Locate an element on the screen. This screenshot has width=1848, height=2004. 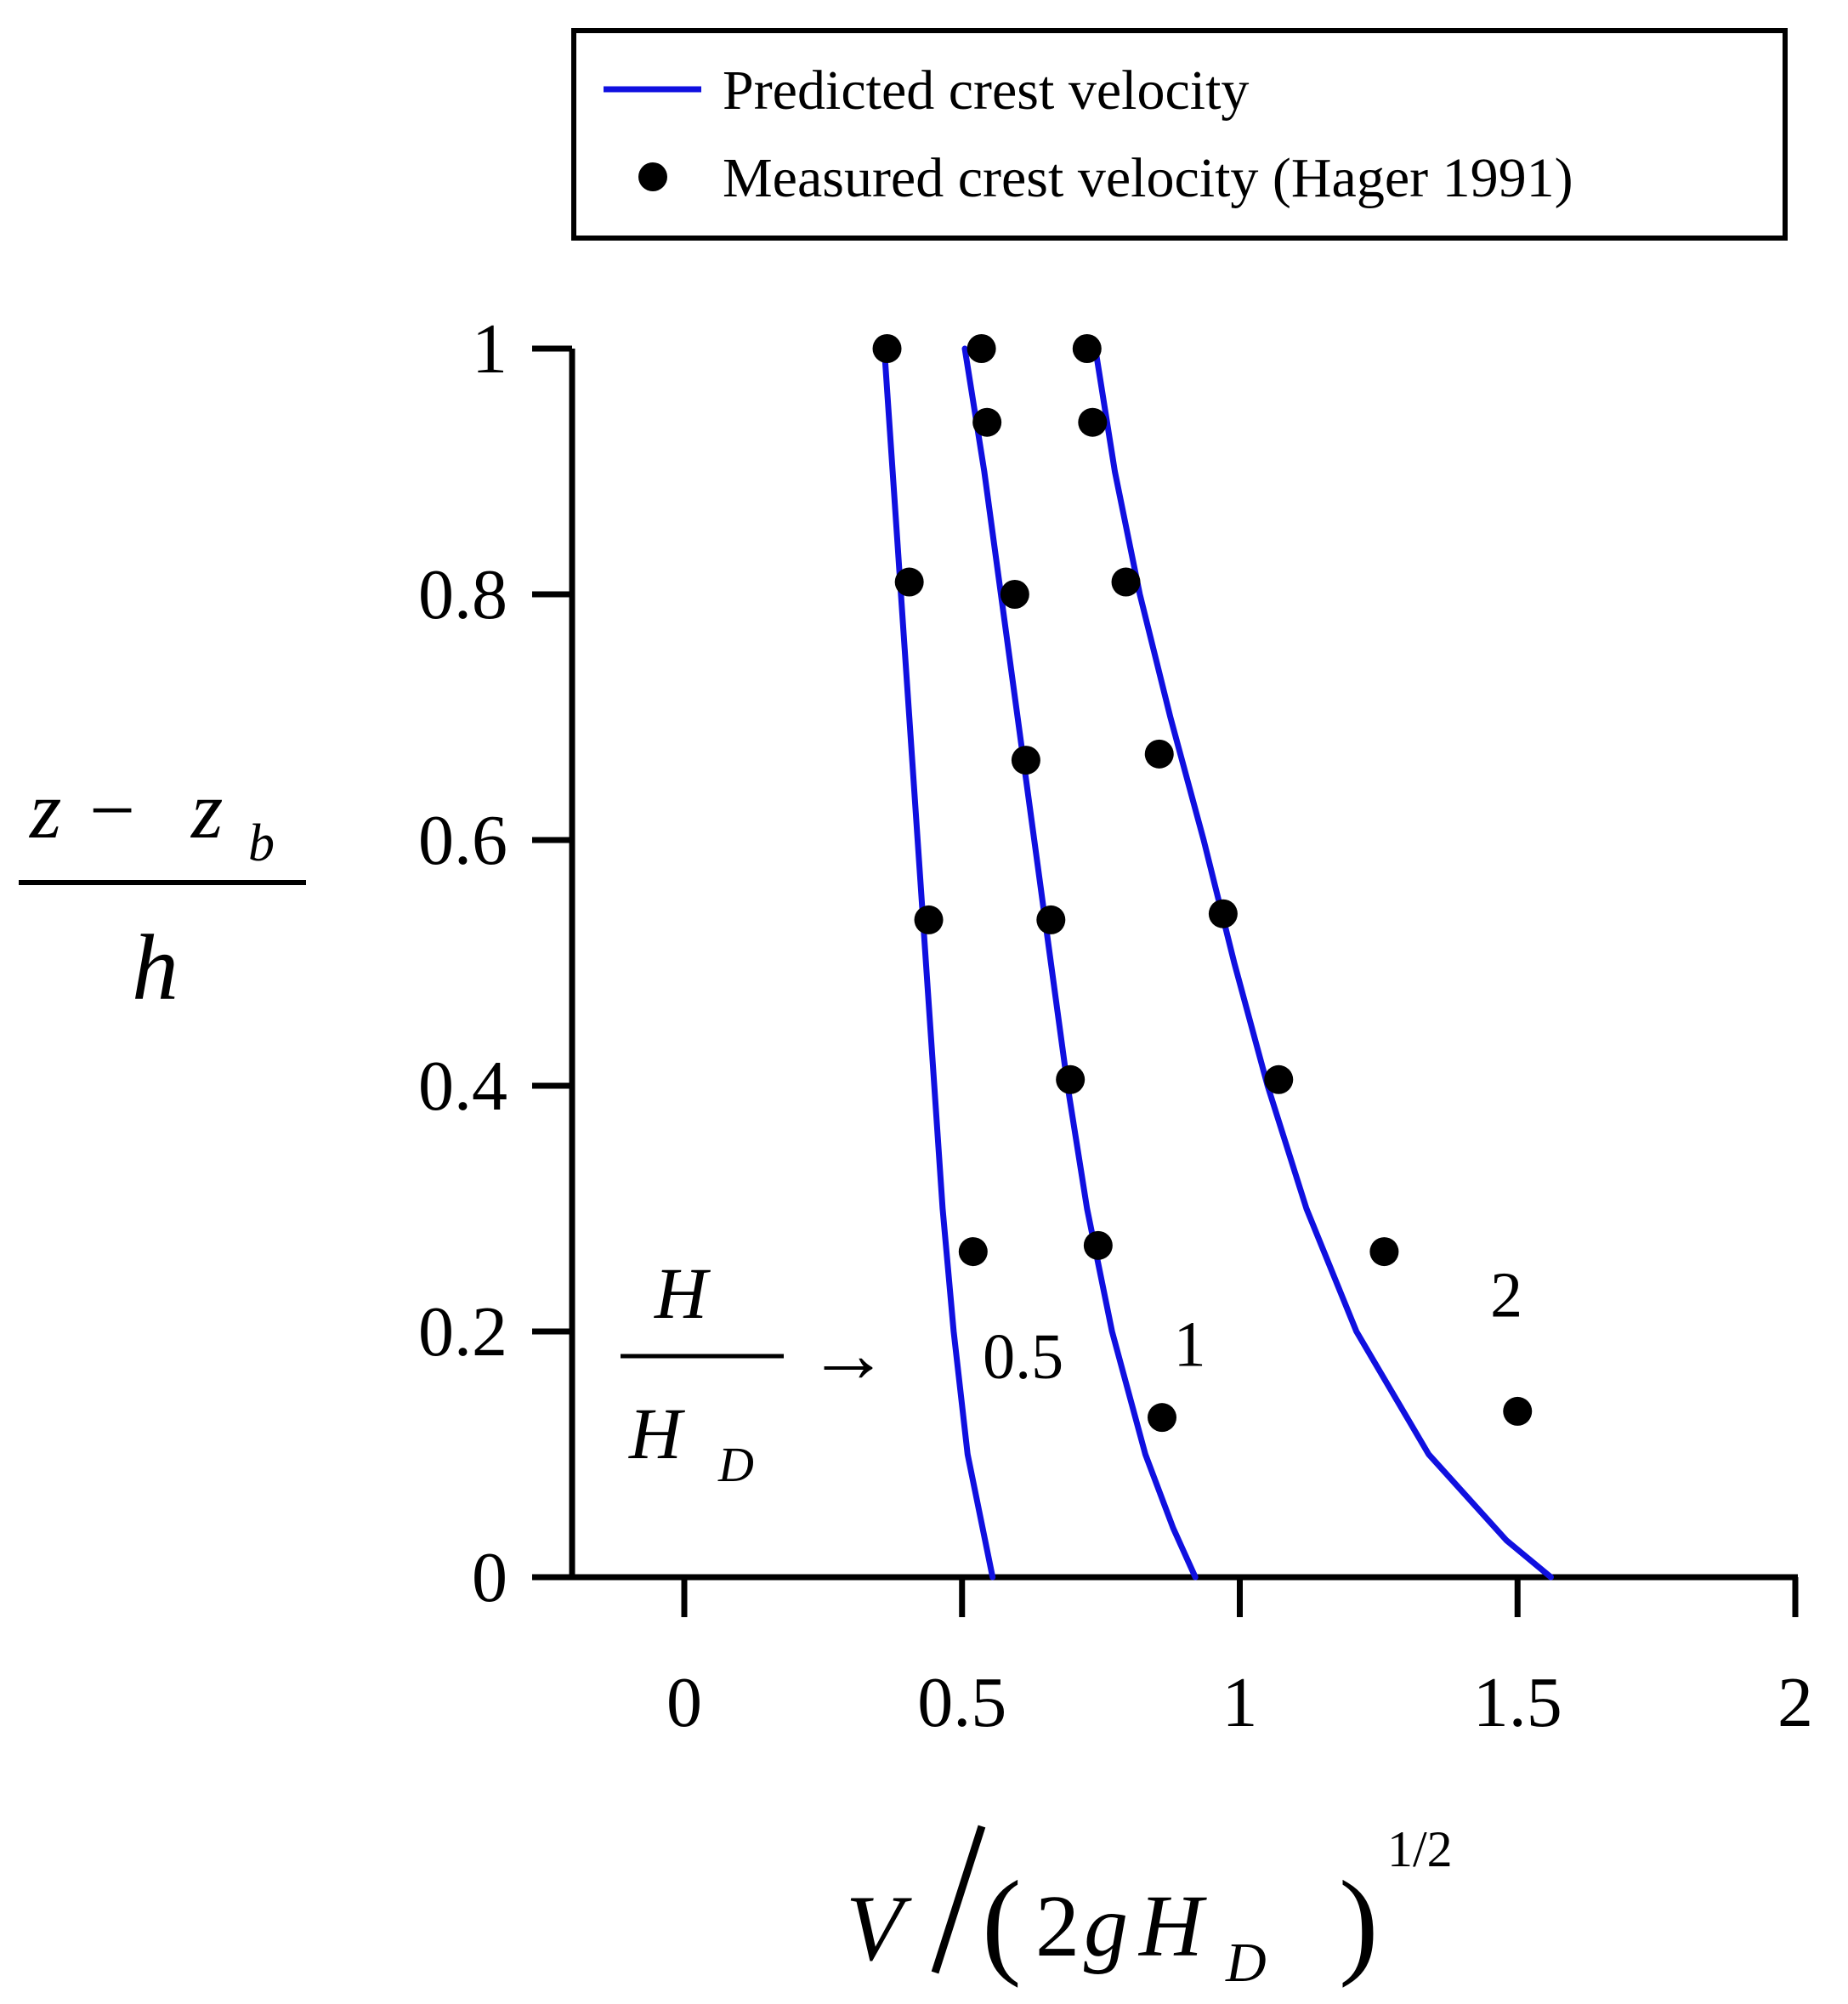
x-tick-label: 2 is located at coordinates (1795, 1702).